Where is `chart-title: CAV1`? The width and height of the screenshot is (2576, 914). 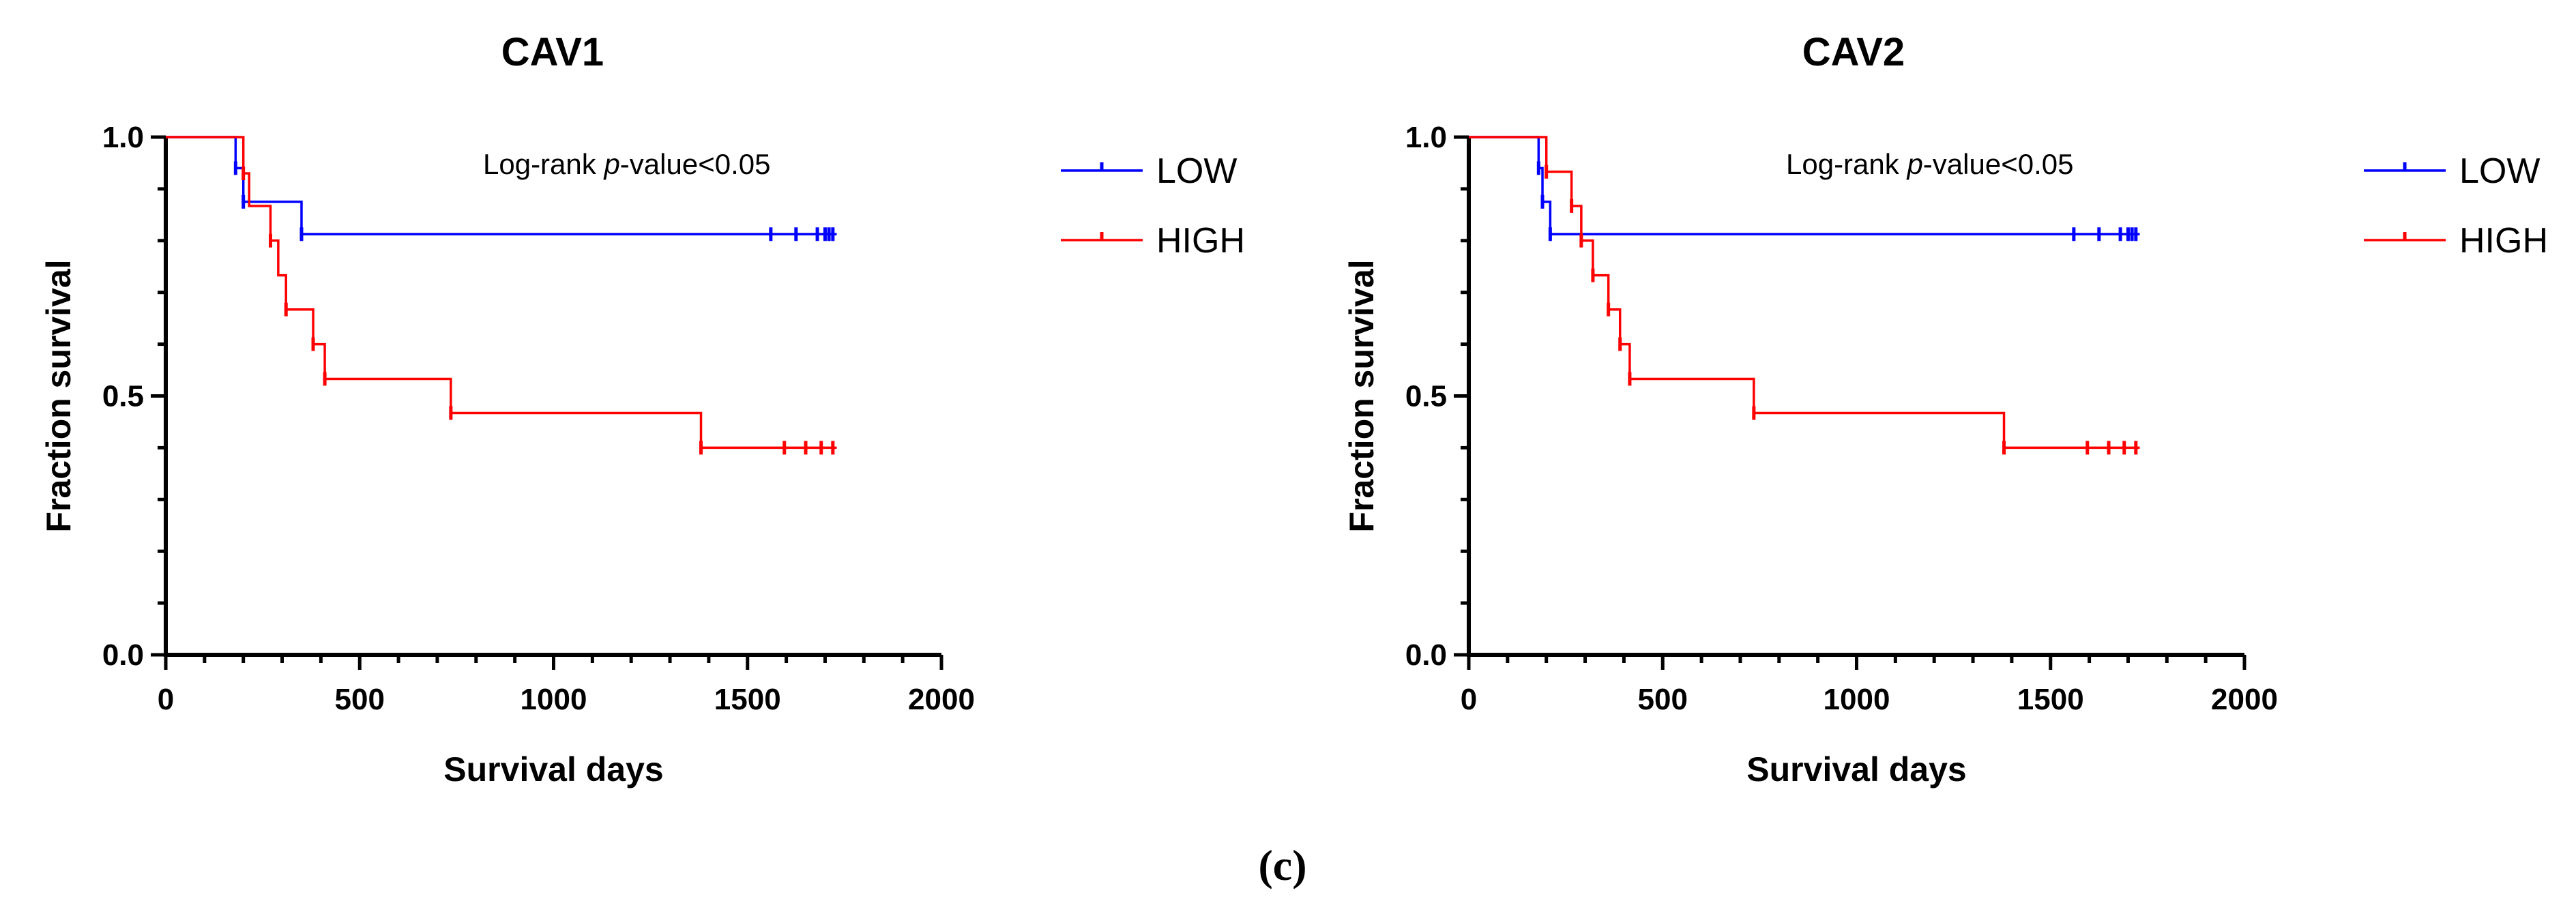
chart-title: CAV1 is located at coordinates (552, 52).